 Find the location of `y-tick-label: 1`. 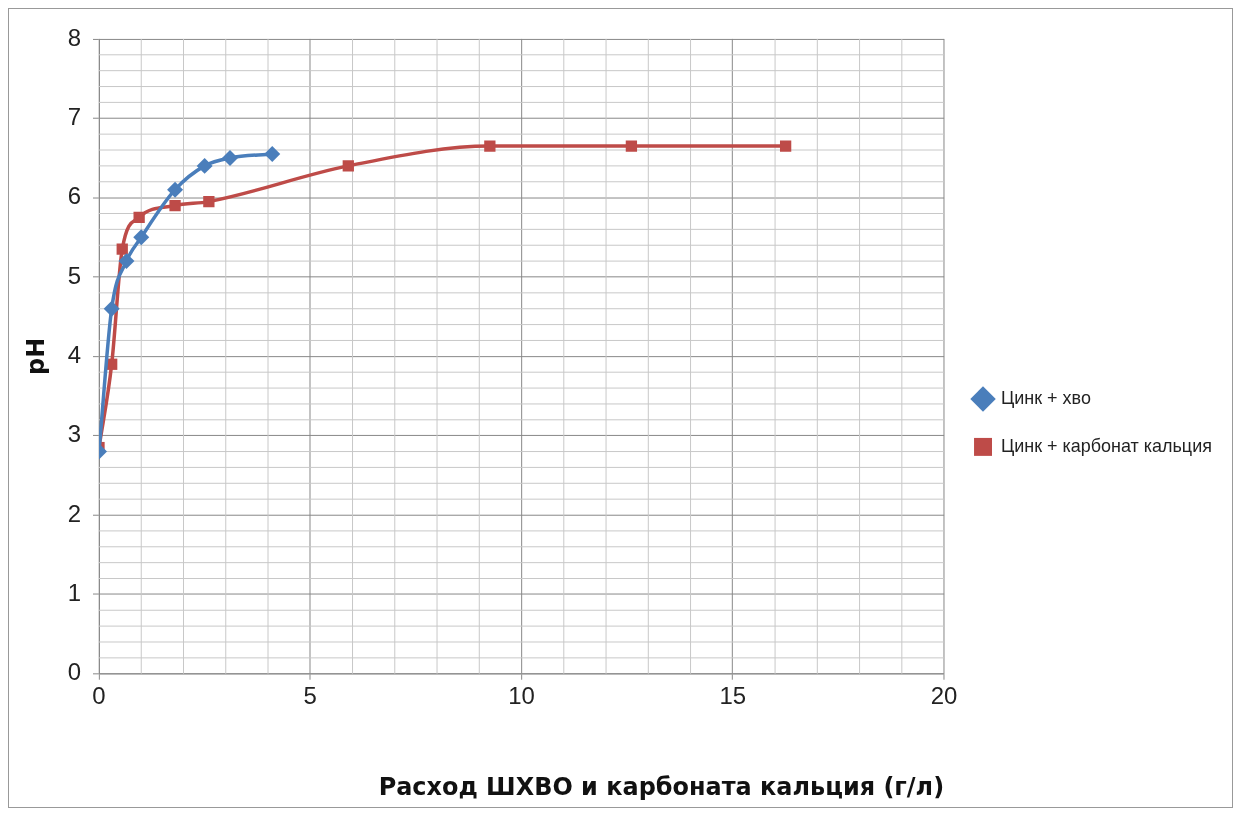

y-tick-label: 1 is located at coordinates (74, 592).